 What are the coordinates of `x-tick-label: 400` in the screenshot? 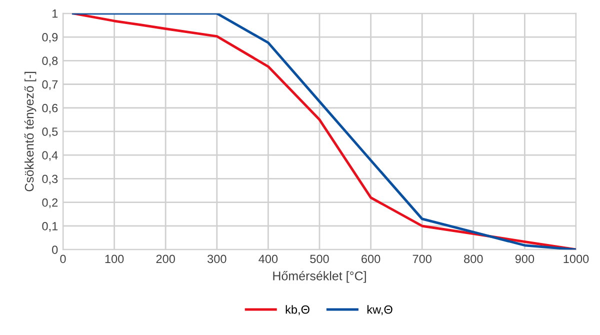 It's located at (268, 259).